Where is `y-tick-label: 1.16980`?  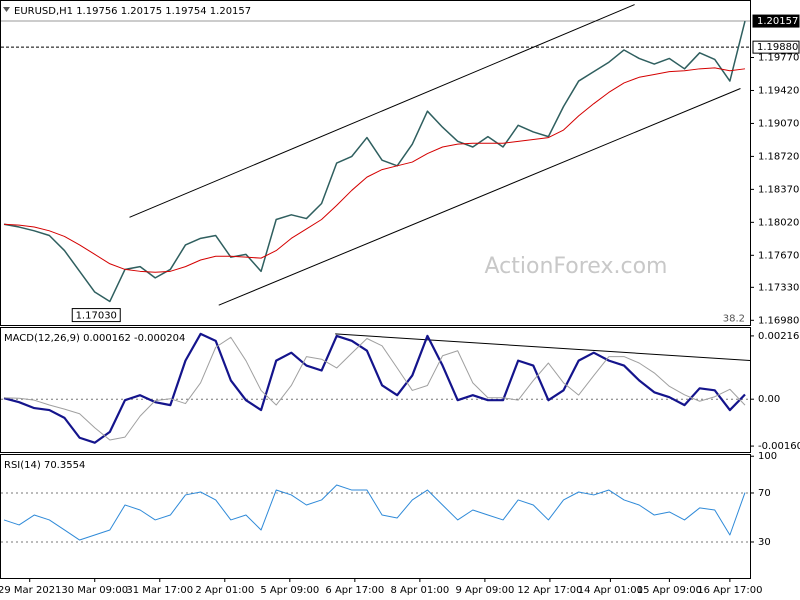
y-tick-label: 1.16980 is located at coordinates (778, 320).